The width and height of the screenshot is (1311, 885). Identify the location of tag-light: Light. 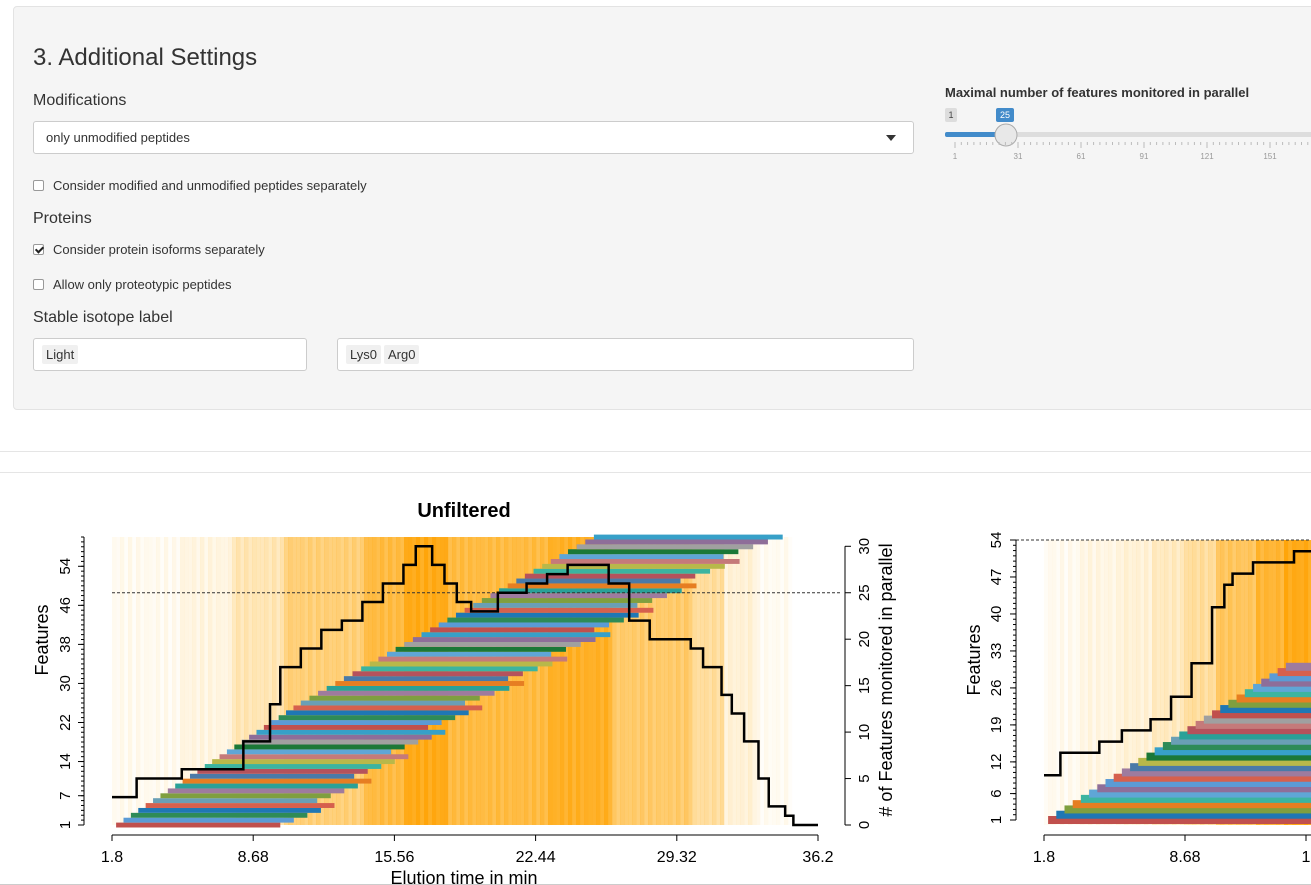
(60, 354).